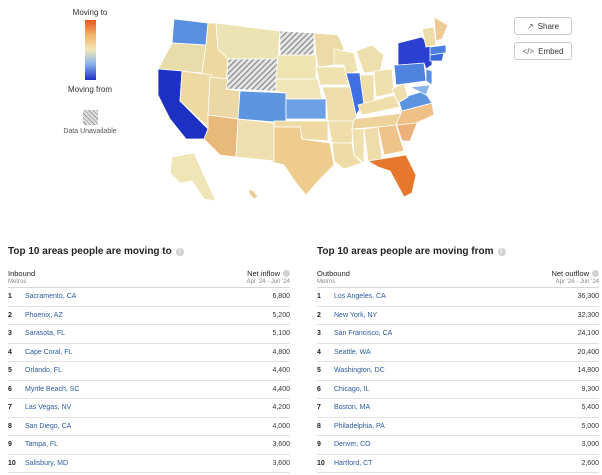  I want to click on embed-button-label: Embed, so click(551, 51).